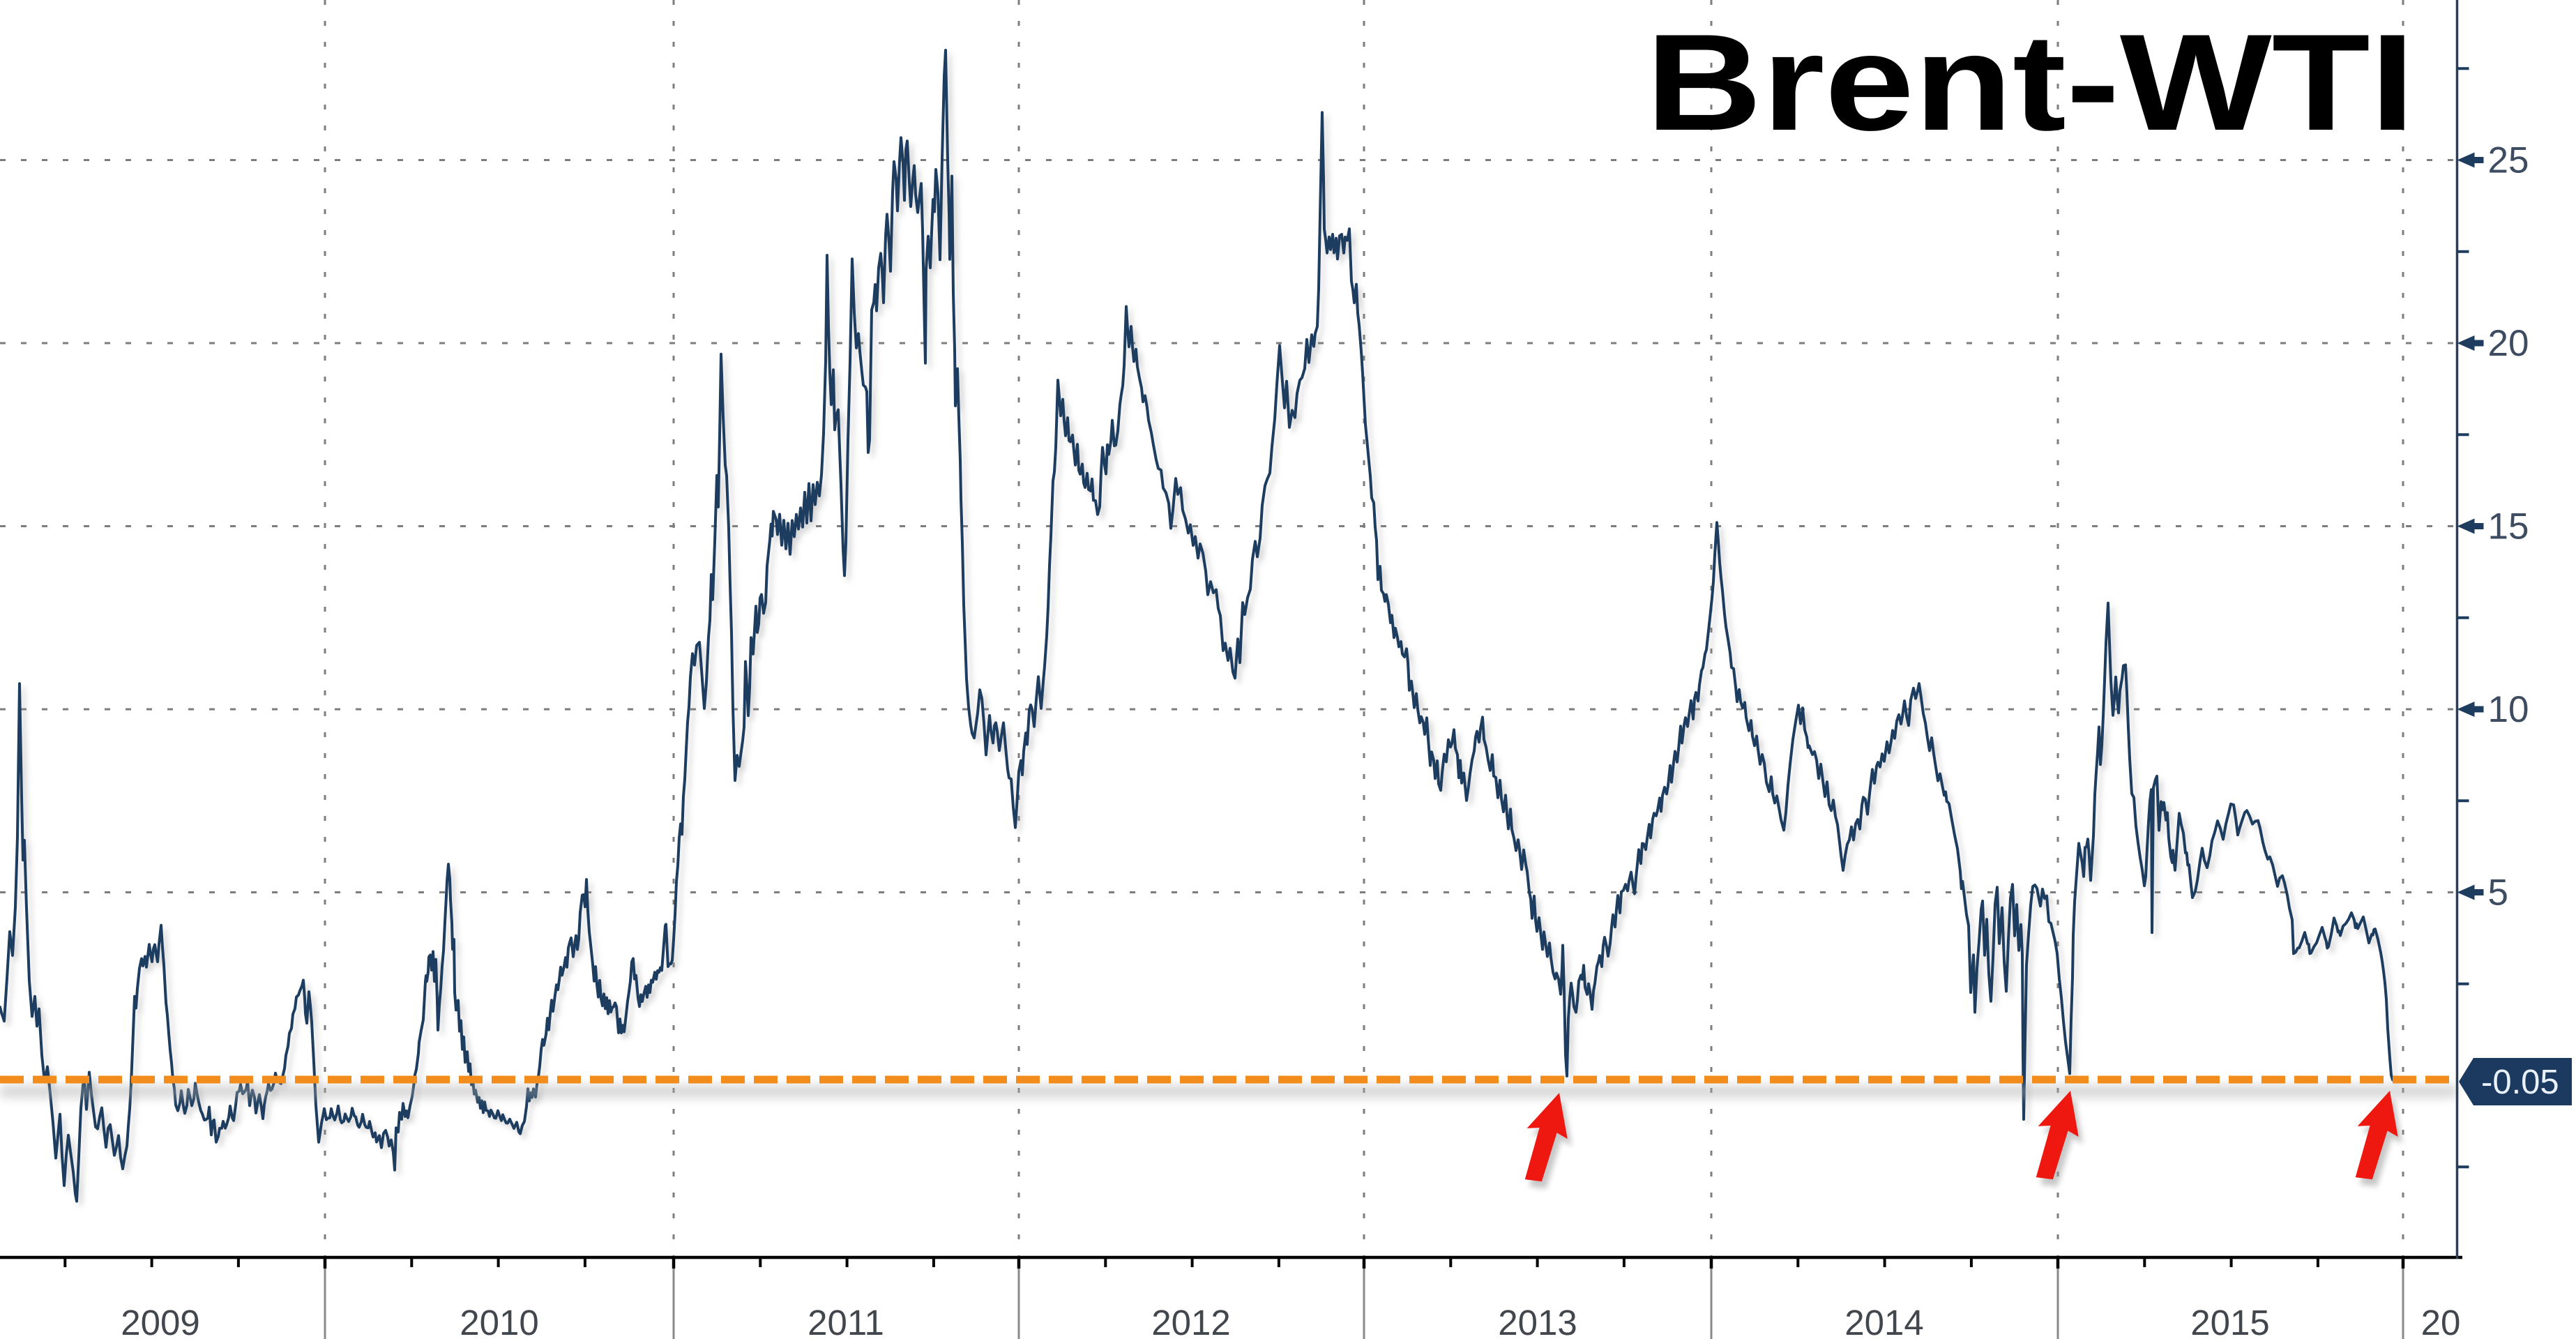 The height and width of the screenshot is (1339, 2576). Describe the element at coordinates (2508, 709) in the screenshot. I see `svg-text: 10` at that location.